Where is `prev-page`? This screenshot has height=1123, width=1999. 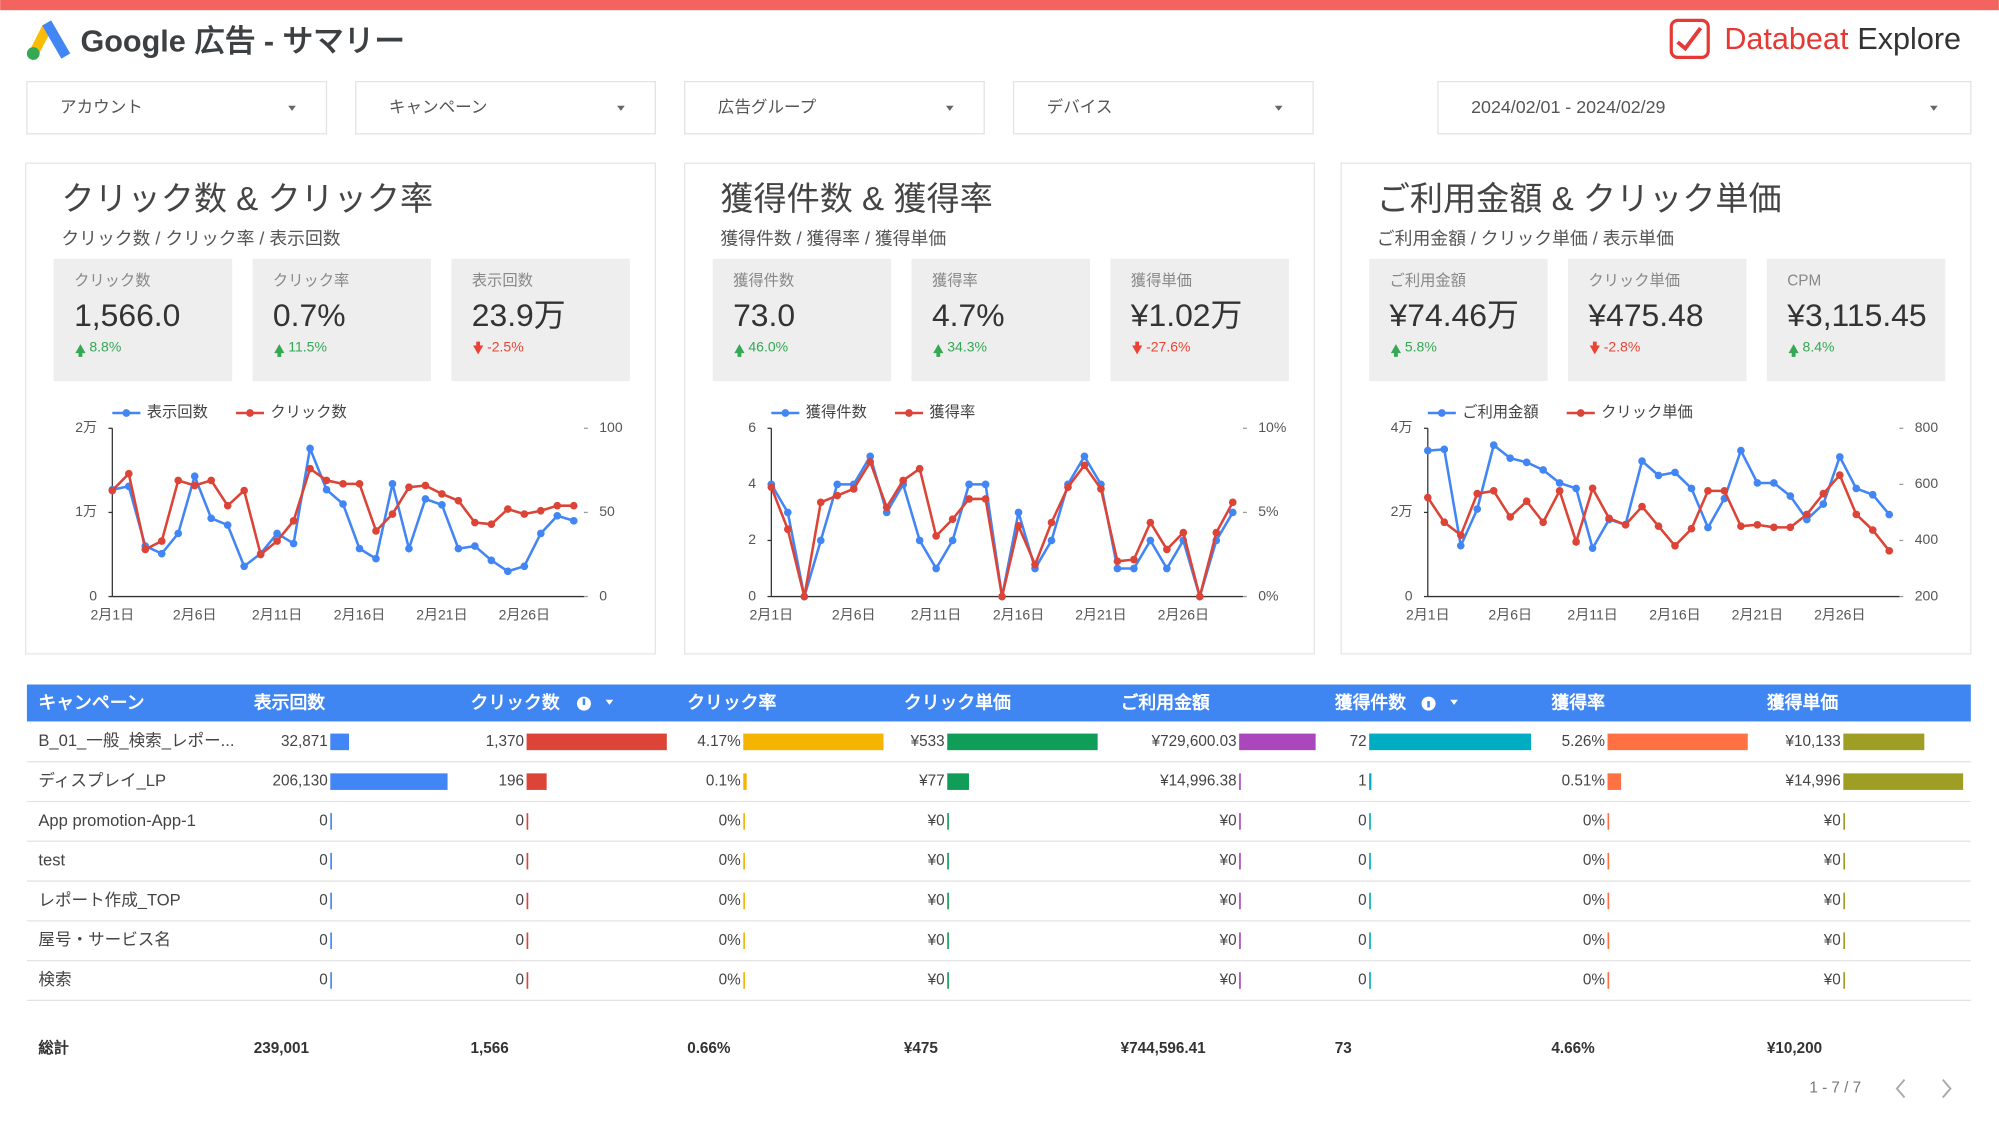 prev-page is located at coordinates (1900, 1089).